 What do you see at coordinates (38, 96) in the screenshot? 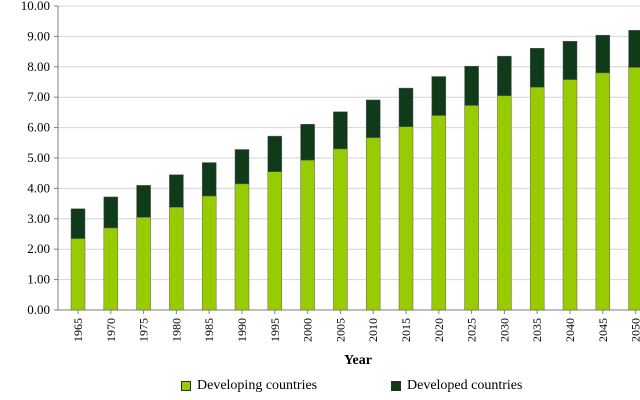
I see `y-tick-label: 7.00` at bounding box center [38, 96].